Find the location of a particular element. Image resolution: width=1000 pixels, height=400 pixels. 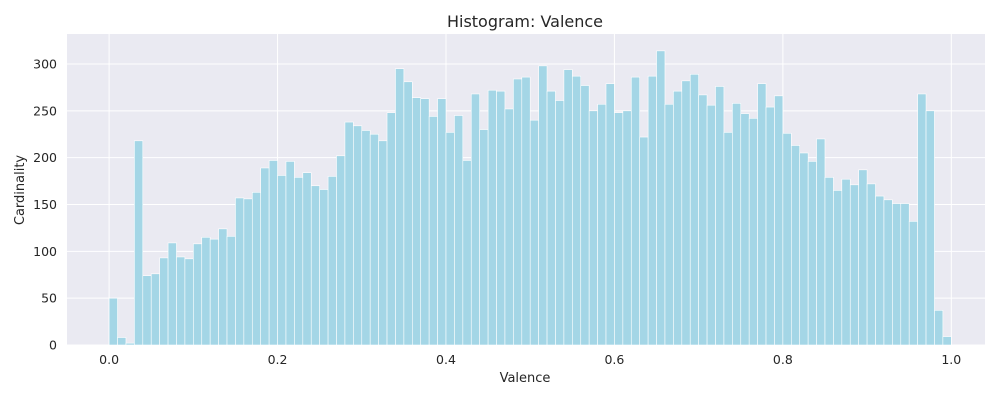

y-tick-label: 150 is located at coordinates (45, 204).